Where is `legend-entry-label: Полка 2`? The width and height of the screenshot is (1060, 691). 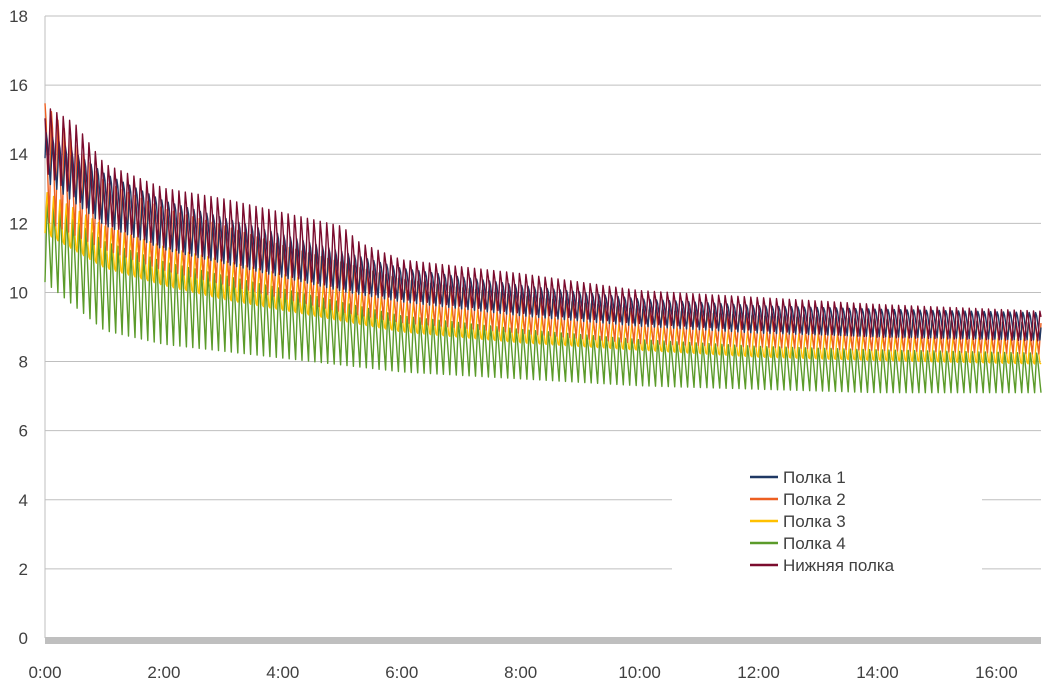 legend-entry-label: Полка 2 is located at coordinates (814, 499).